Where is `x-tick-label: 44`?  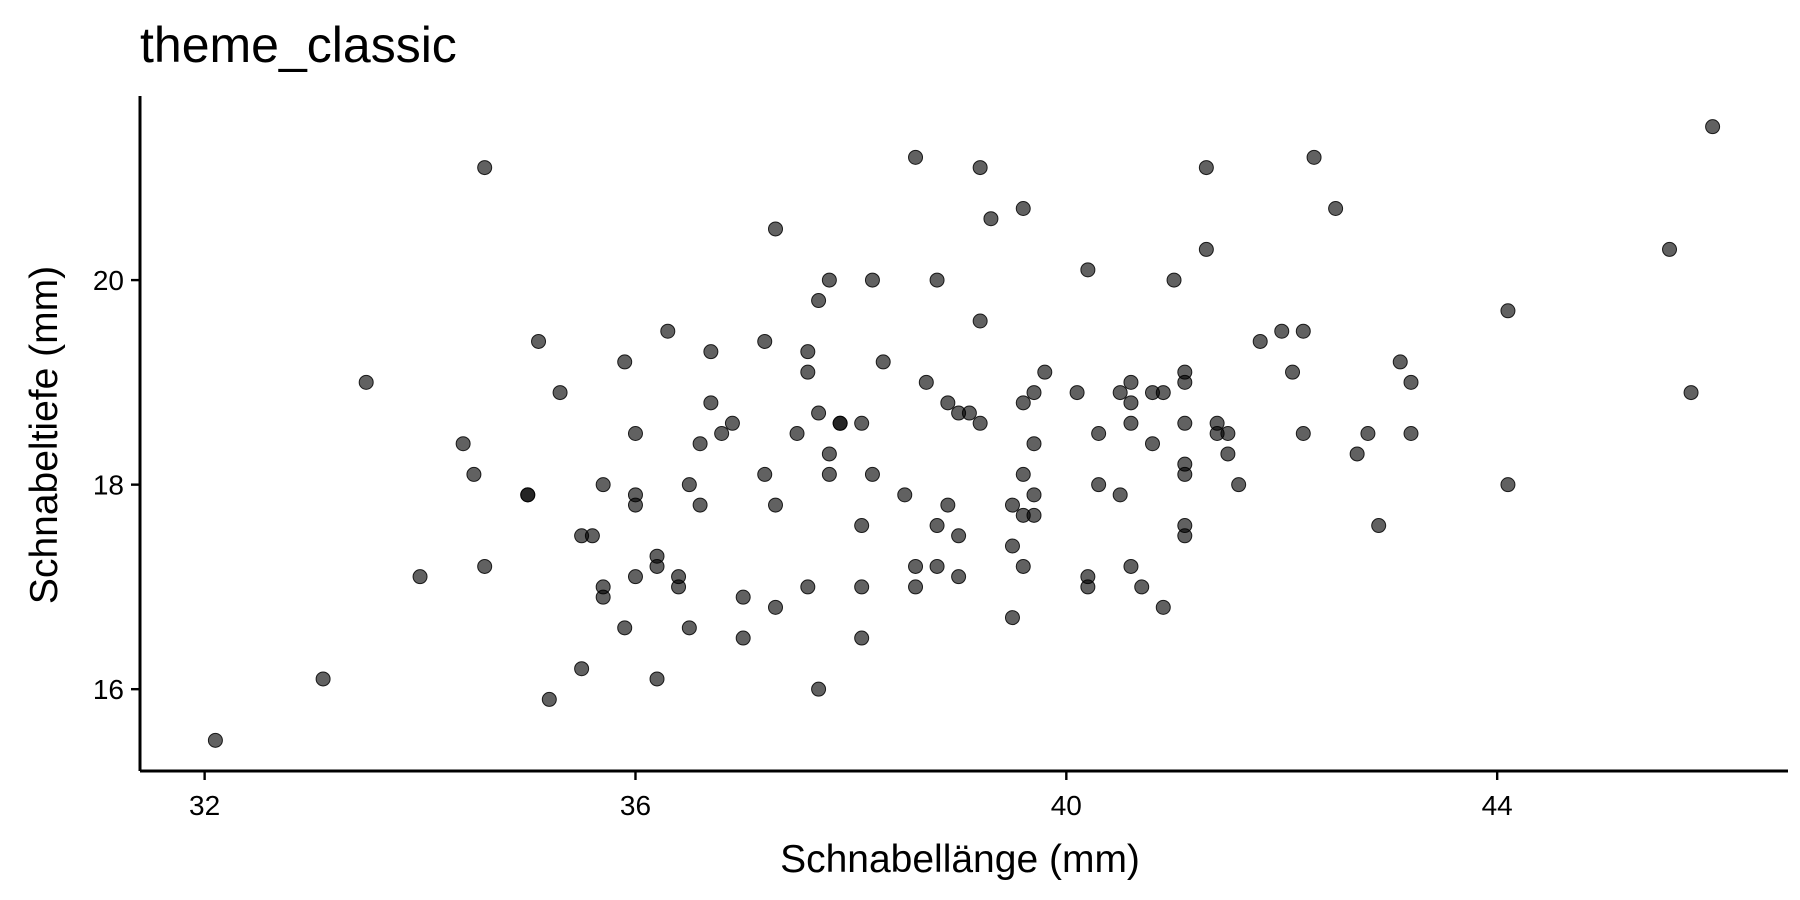
x-tick-label: 44 is located at coordinates (1497, 805).